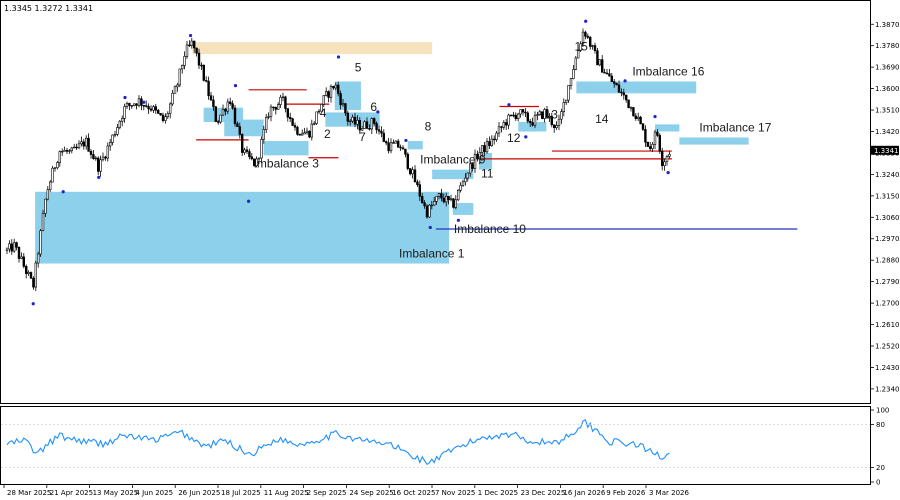 This screenshot has height=500, width=900. I want to click on zone-label: Imbalance 17, so click(735, 127).